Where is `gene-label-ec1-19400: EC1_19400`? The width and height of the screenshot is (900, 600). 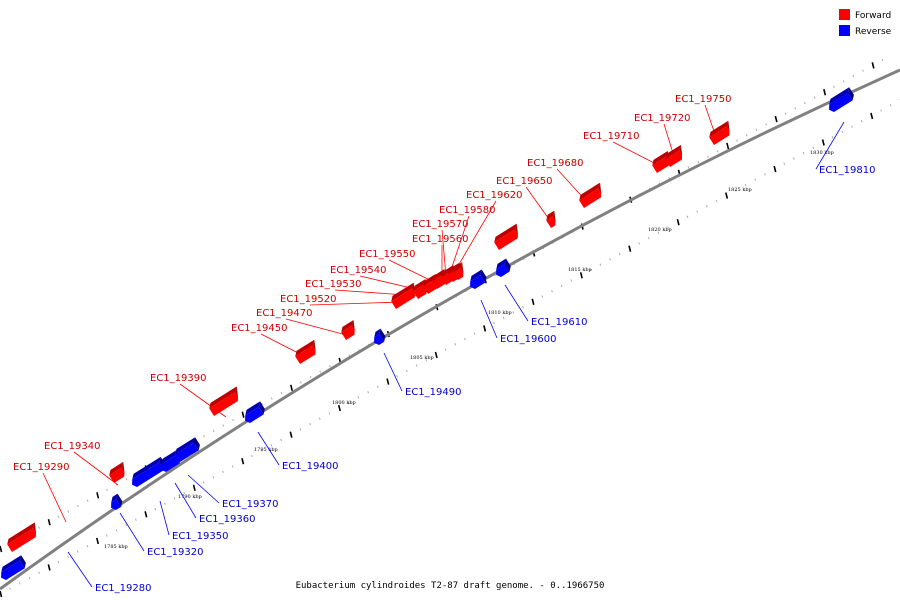 gene-label-ec1-19400: EC1_19400 is located at coordinates (310, 466).